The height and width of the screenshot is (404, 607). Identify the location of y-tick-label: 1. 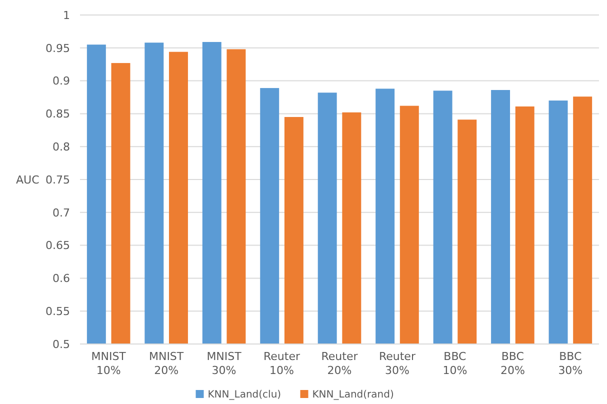
(66, 15).